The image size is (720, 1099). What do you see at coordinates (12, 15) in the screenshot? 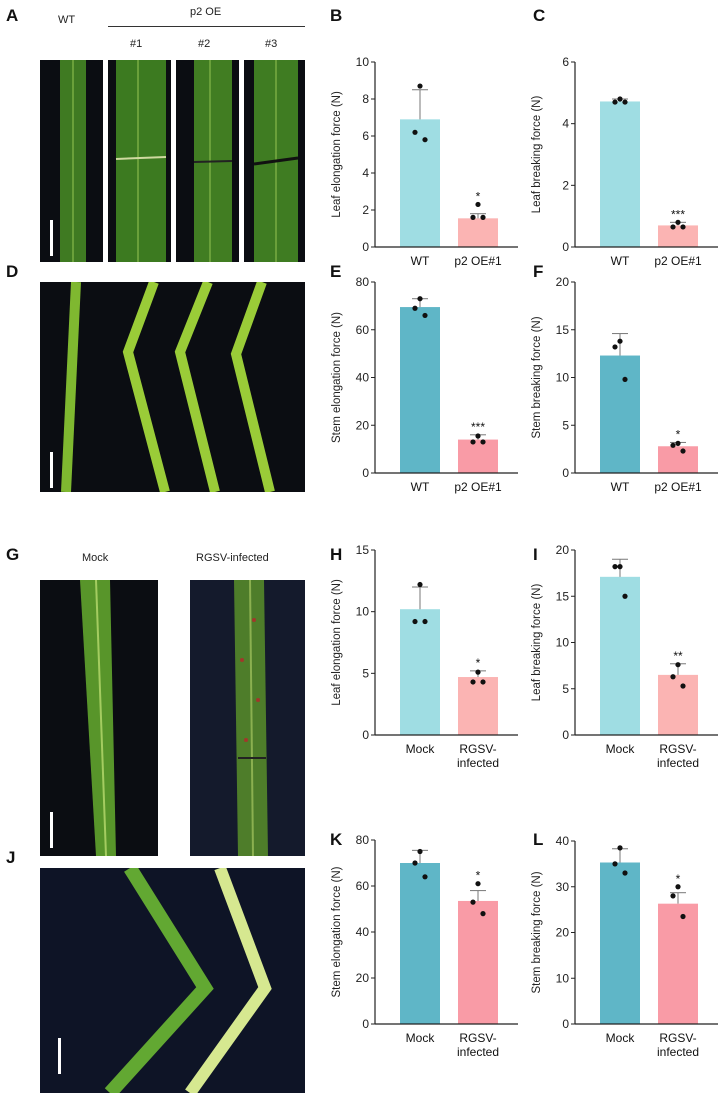
I see `panel-letter-a: A` at bounding box center [12, 15].